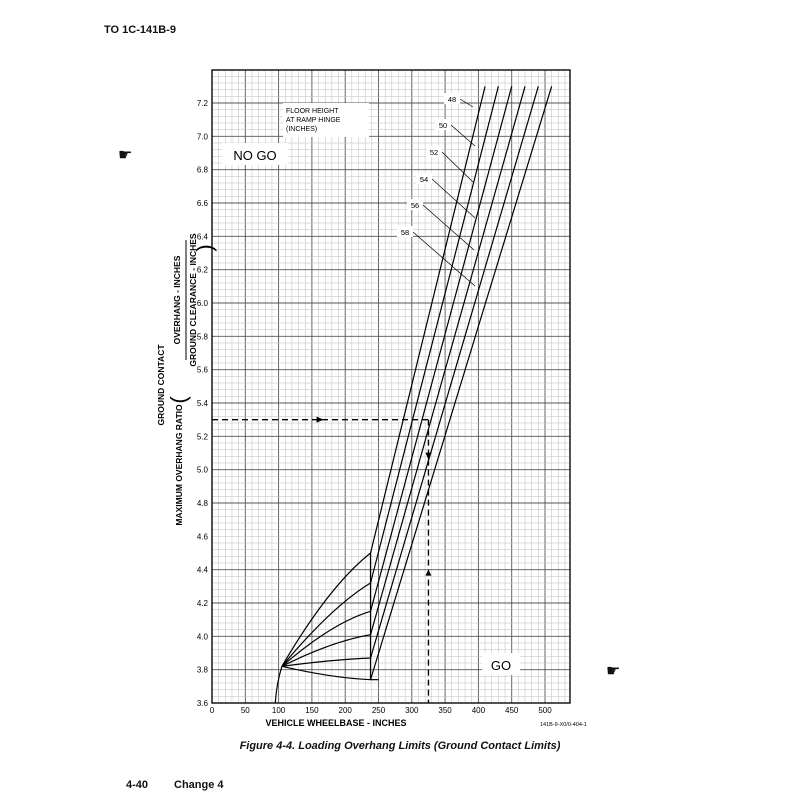  What do you see at coordinates (203, 670) in the screenshot?
I see `y-tick-label: 3.8` at bounding box center [203, 670].